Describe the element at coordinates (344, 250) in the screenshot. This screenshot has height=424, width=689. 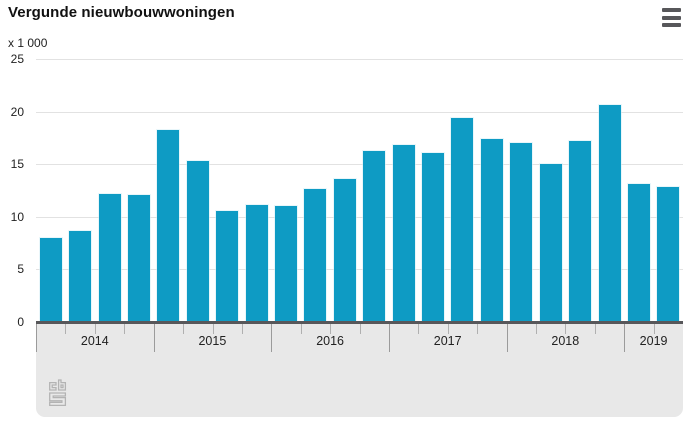
I see `bar-2016-Q3` at that location.